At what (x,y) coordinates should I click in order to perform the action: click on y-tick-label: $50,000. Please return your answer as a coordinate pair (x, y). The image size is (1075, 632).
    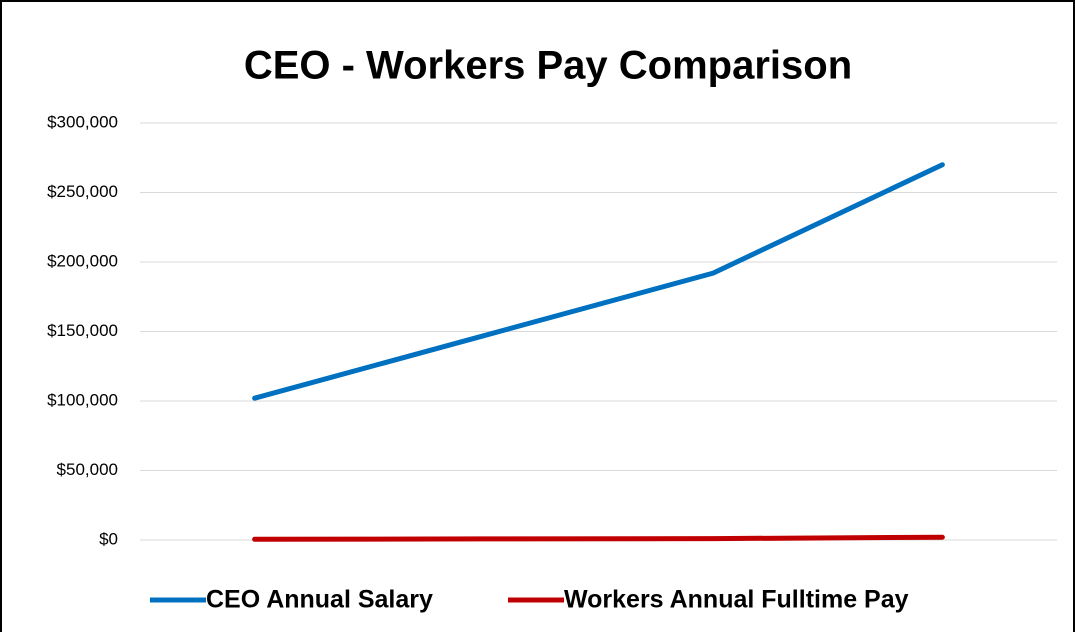
    Looking at the image, I should click on (87, 469).